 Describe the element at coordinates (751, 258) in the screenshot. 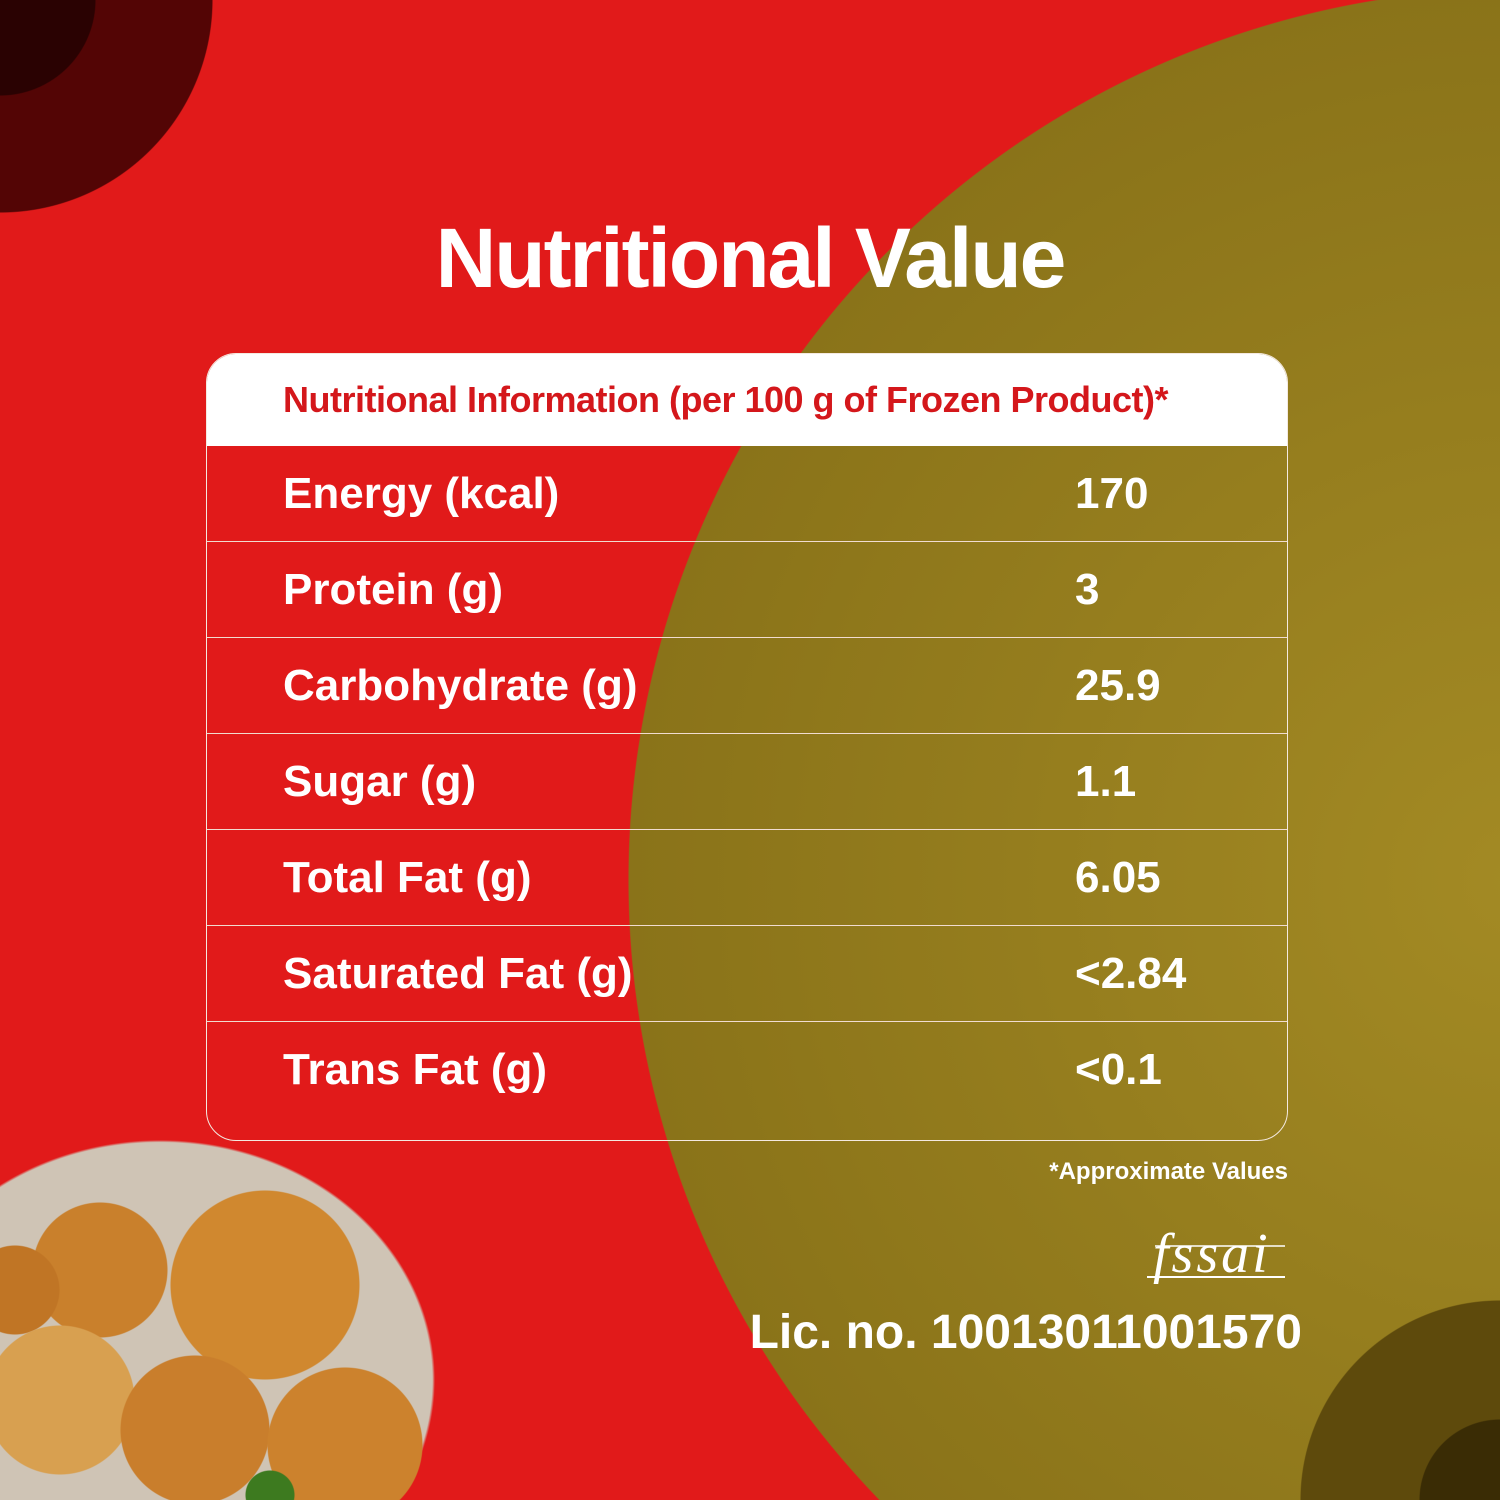

I see `page-title: Nutritional Value` at that location.